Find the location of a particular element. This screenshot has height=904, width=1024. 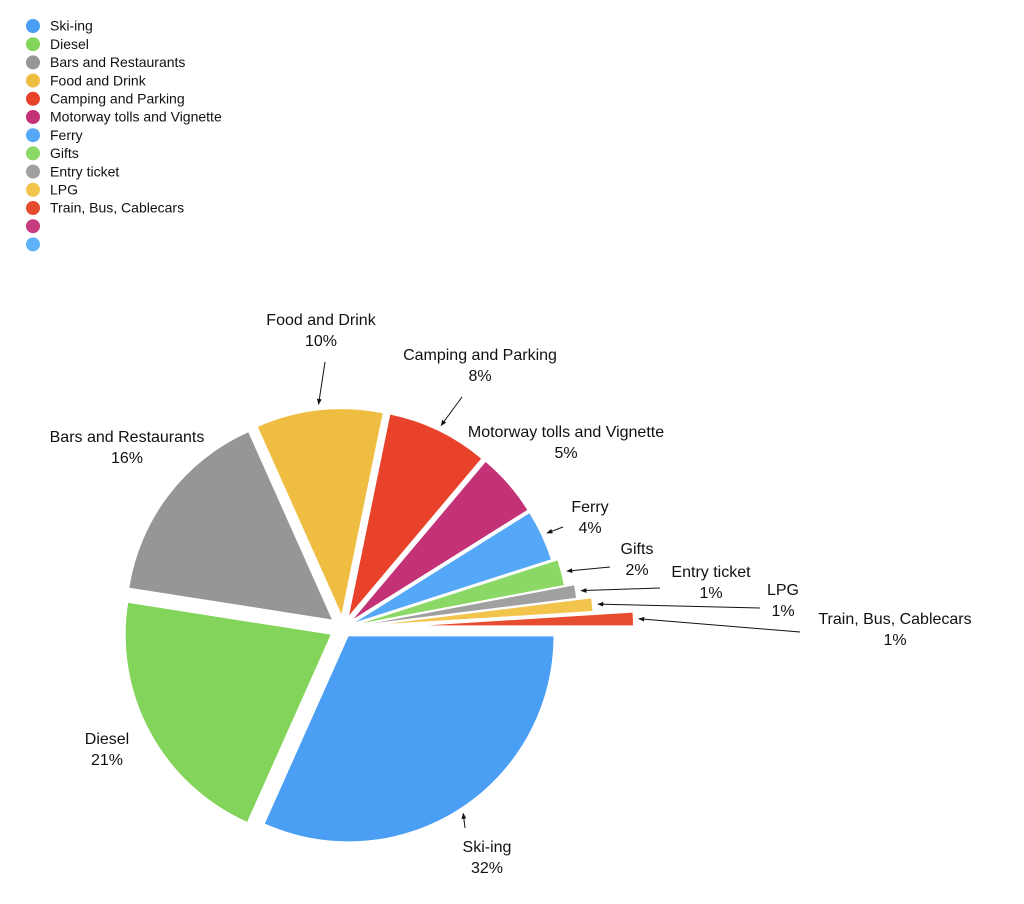

slice-value-label: 5% is located at coordinates (565, 453).